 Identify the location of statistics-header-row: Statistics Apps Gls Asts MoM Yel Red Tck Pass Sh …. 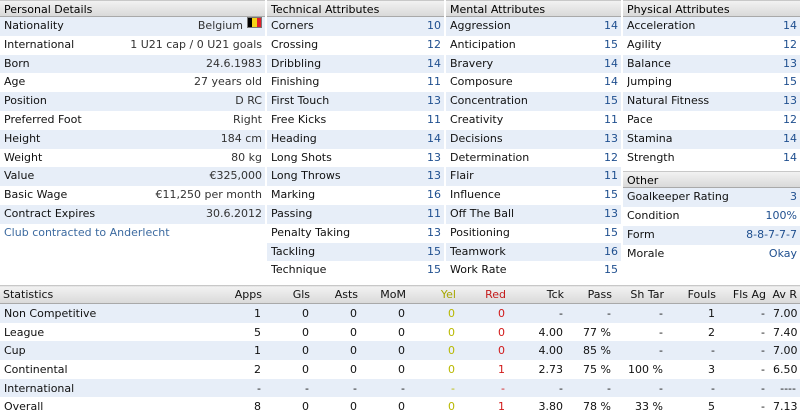
(400, 294).